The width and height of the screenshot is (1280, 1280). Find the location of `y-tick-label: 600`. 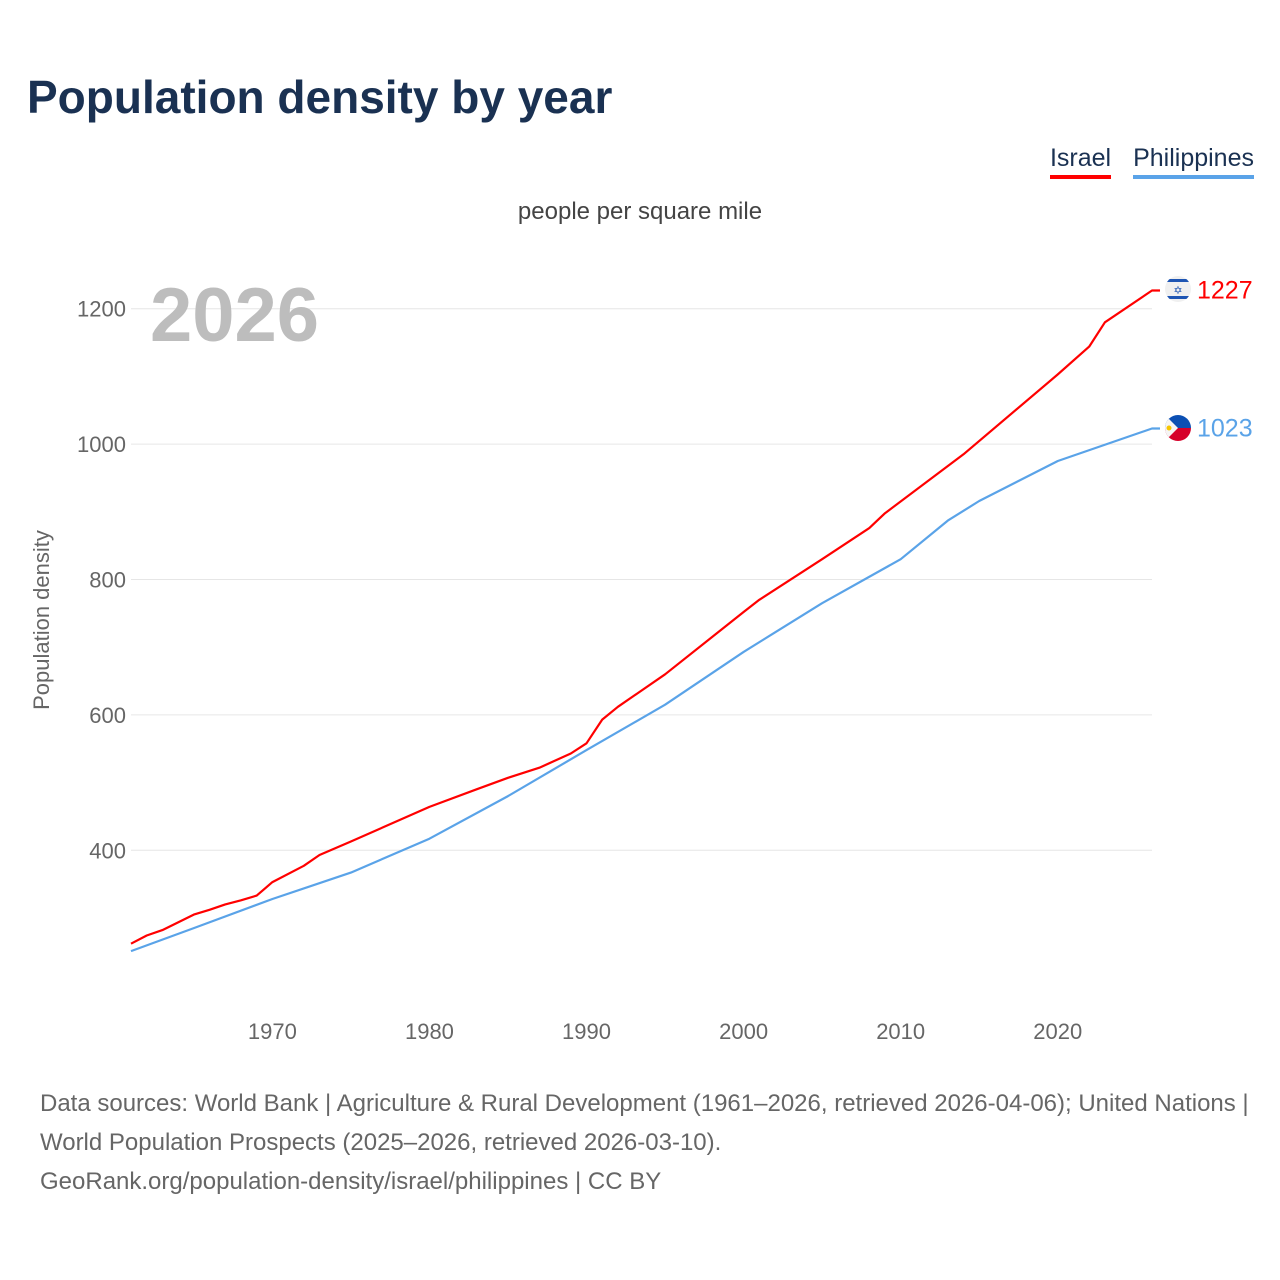

y-tick-label: 600 is located at coordinates (107, 715).